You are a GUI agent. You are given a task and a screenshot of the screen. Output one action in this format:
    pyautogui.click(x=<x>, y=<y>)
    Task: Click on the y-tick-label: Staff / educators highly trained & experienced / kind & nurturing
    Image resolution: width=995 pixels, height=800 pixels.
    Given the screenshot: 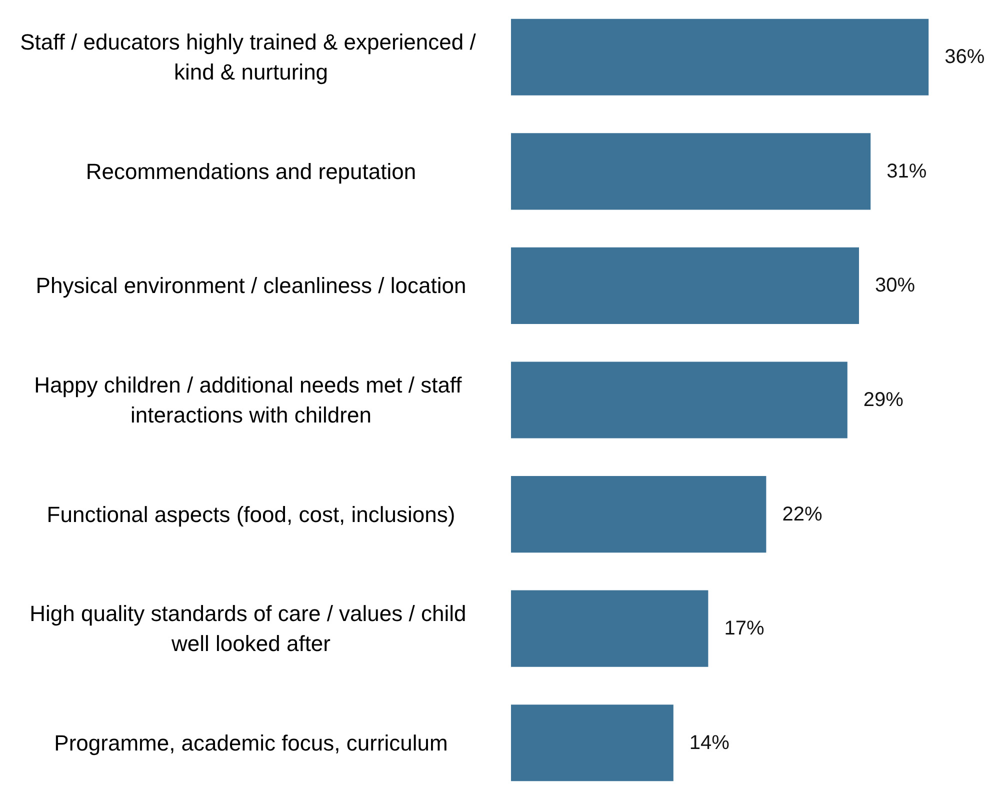 What is the action you would take?
    pyautogui.click(x=251, y=57)
    